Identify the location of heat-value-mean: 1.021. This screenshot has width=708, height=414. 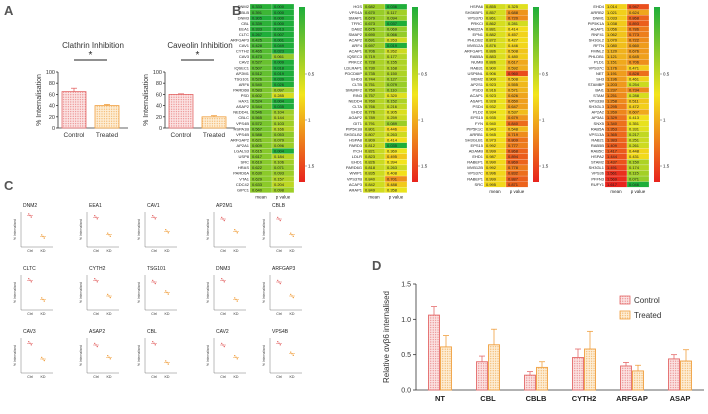
(612, 12).